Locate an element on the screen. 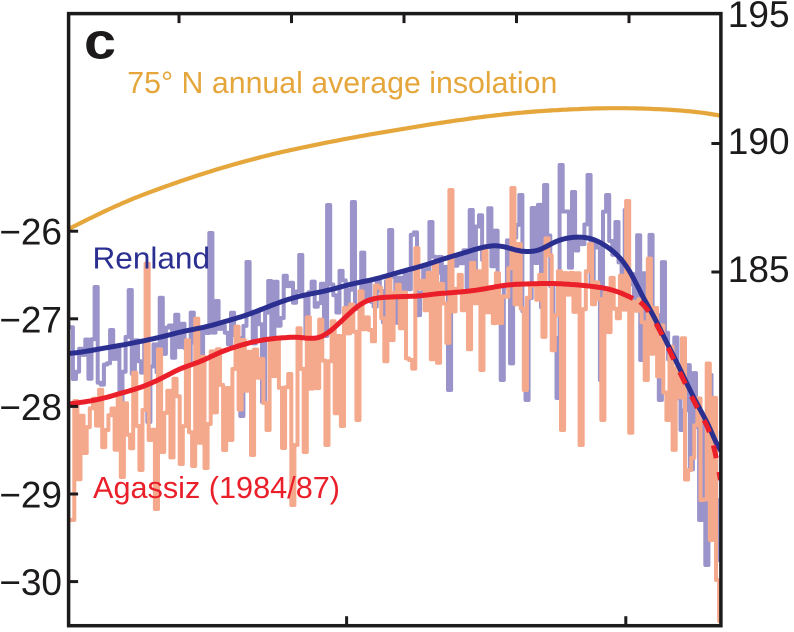 This screenshot has width=794, height=632. svg-text: −26 is located at coordinates (31, 232).